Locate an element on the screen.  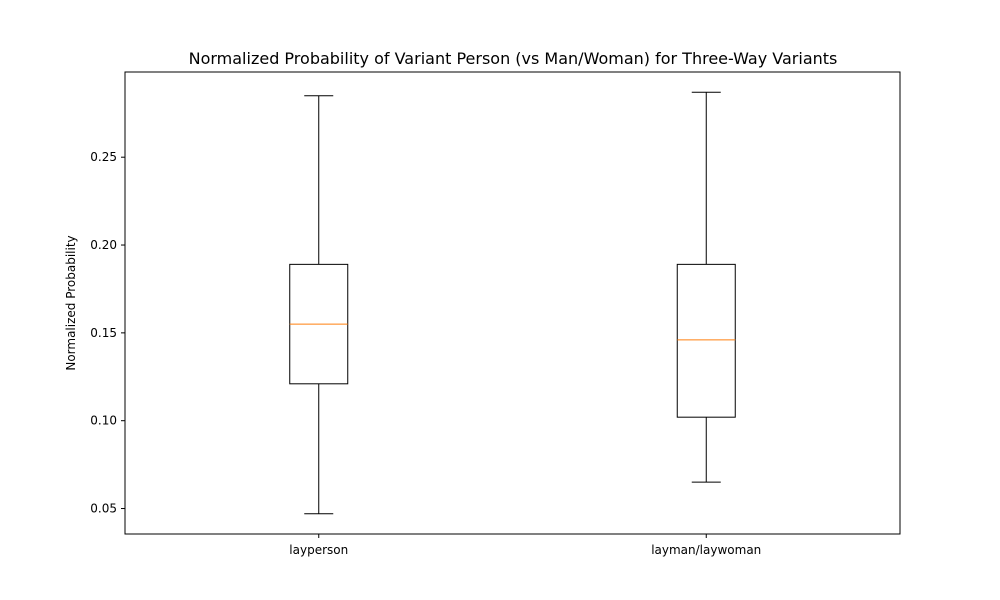
y-tick-label: 0.05 is located at coordinates (103, 509).